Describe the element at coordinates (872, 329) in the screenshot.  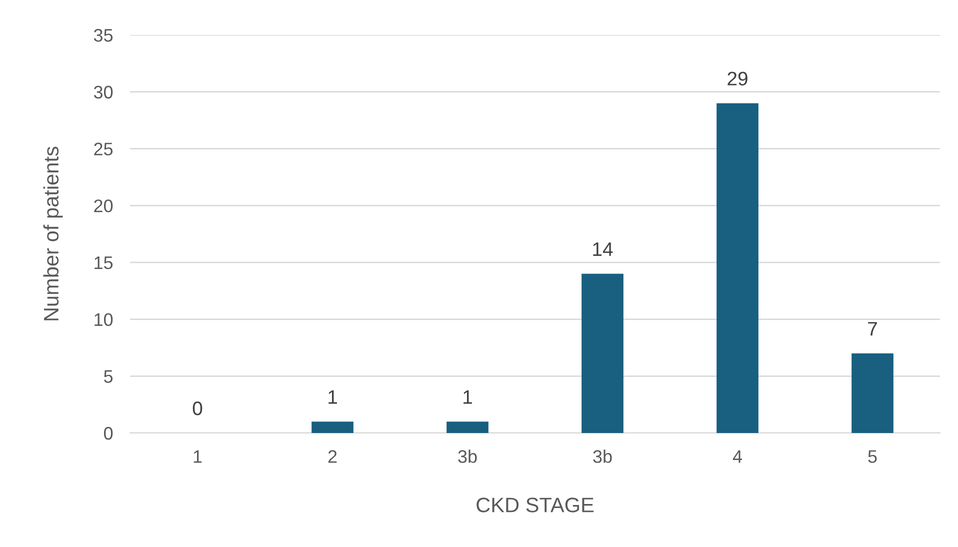
I see `data-label: 7` at that location.